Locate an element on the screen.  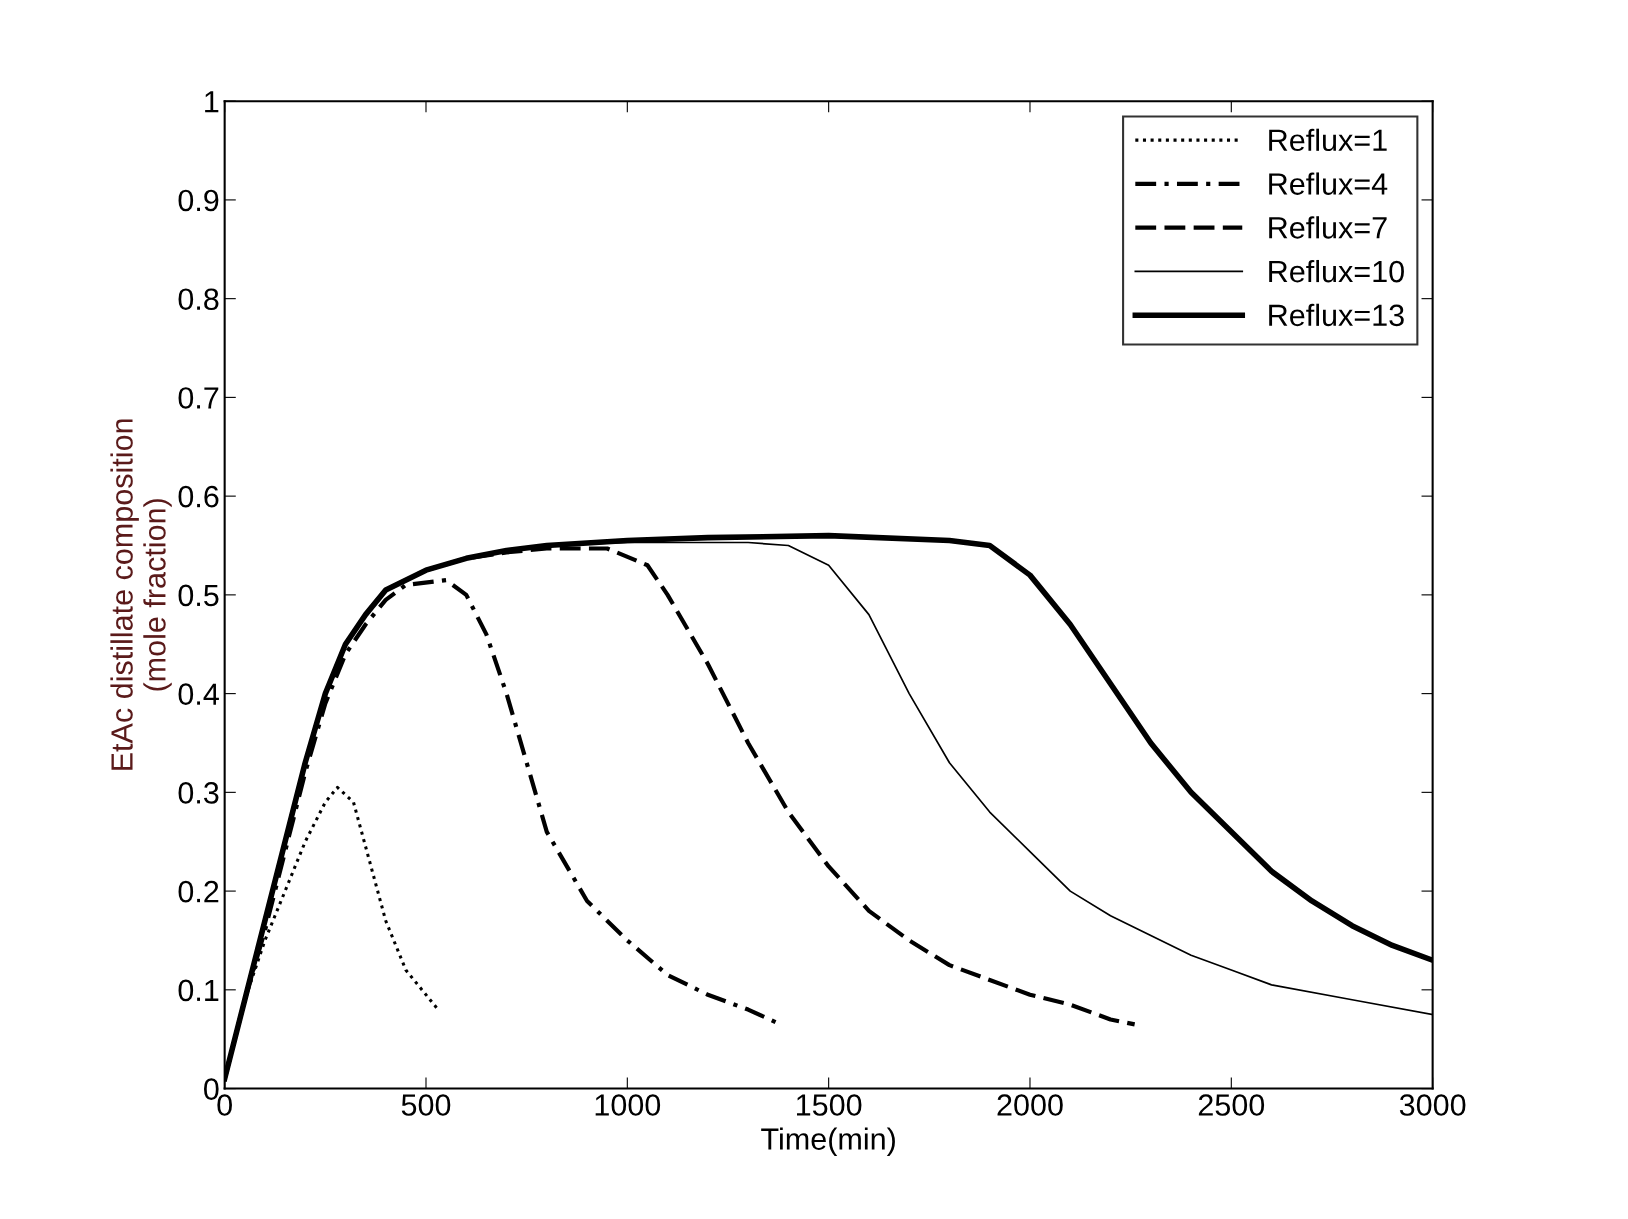
x-tick-label: 2000 is located at coordinates (1030, 1105).